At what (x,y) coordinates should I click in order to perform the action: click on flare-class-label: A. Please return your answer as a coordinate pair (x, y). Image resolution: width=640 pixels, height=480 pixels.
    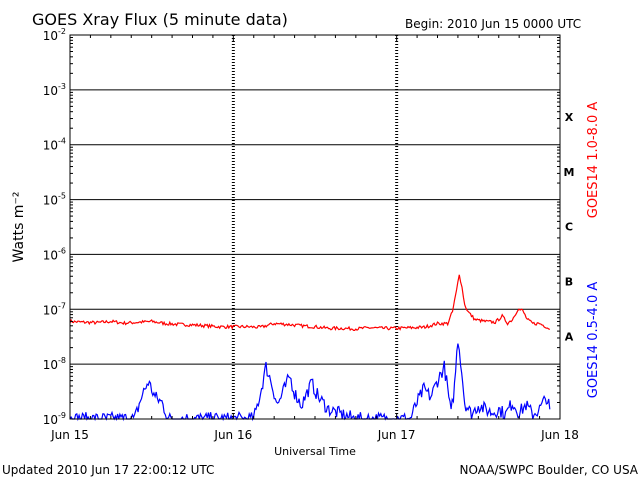
    Looking at the image, I should click on (569, 336).